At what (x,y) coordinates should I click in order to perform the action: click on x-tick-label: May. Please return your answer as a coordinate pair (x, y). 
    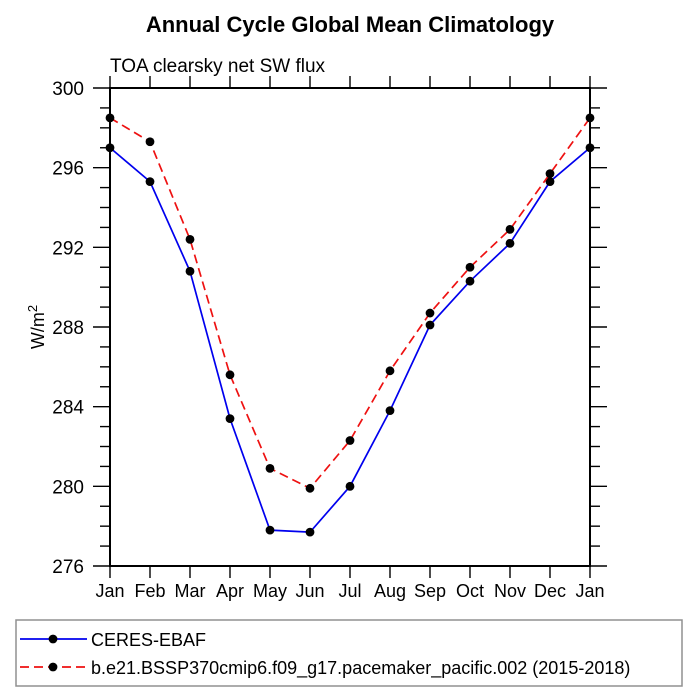
    Looking at the image, I should click on (270, 591).